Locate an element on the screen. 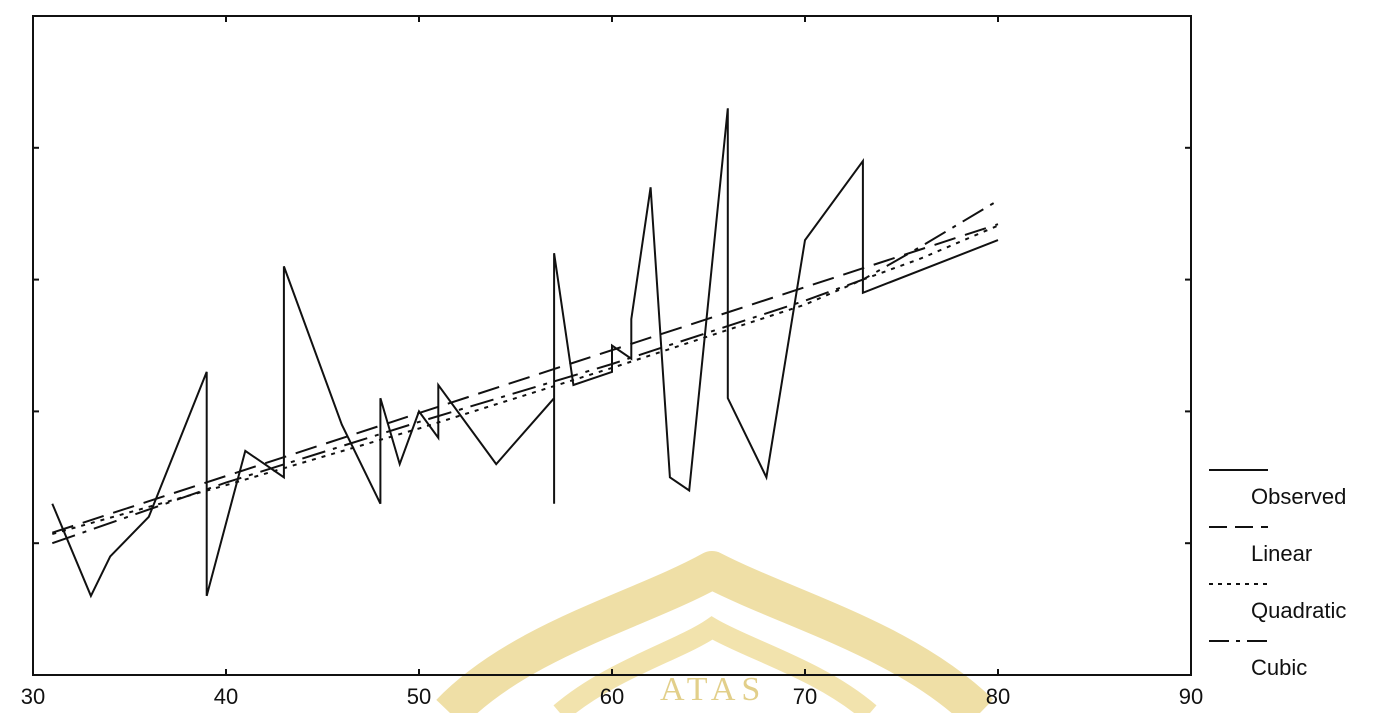  x-tick-label-0: 30 is located at coordinates (33, 696).